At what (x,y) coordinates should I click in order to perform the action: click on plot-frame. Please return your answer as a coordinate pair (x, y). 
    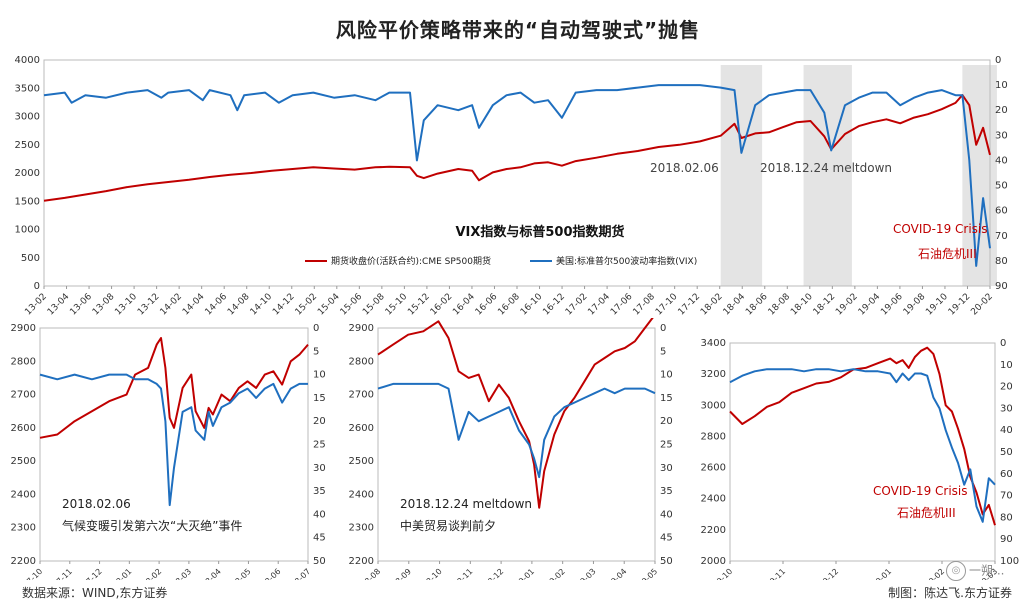
    Looking at the image, I should click on (862, 452).